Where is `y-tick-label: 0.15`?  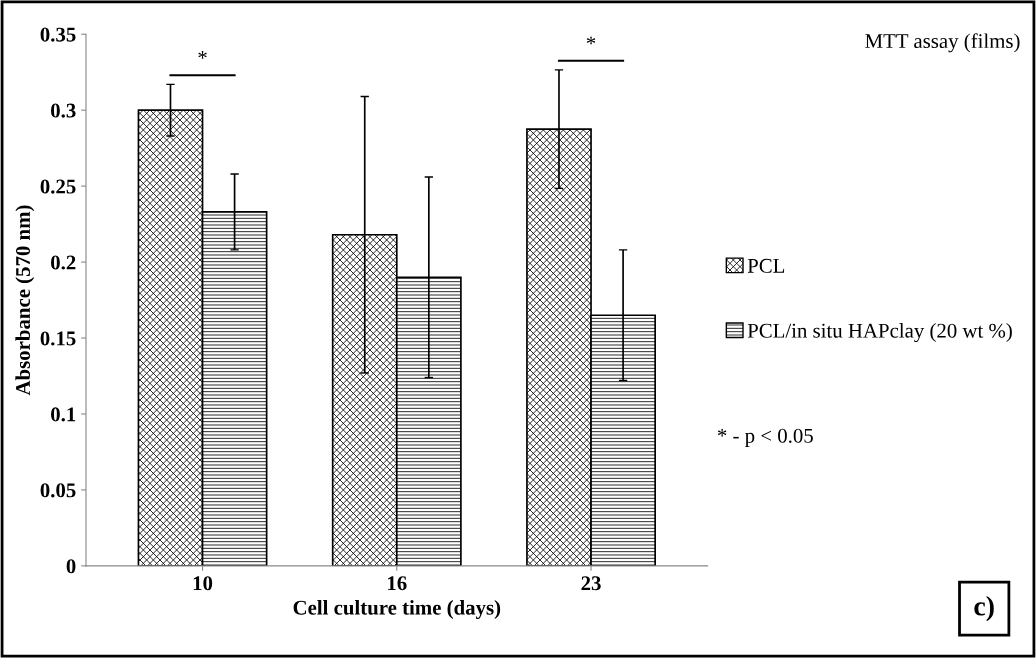
y-tick-label: 0.15 is located at coordinates (58, 338).